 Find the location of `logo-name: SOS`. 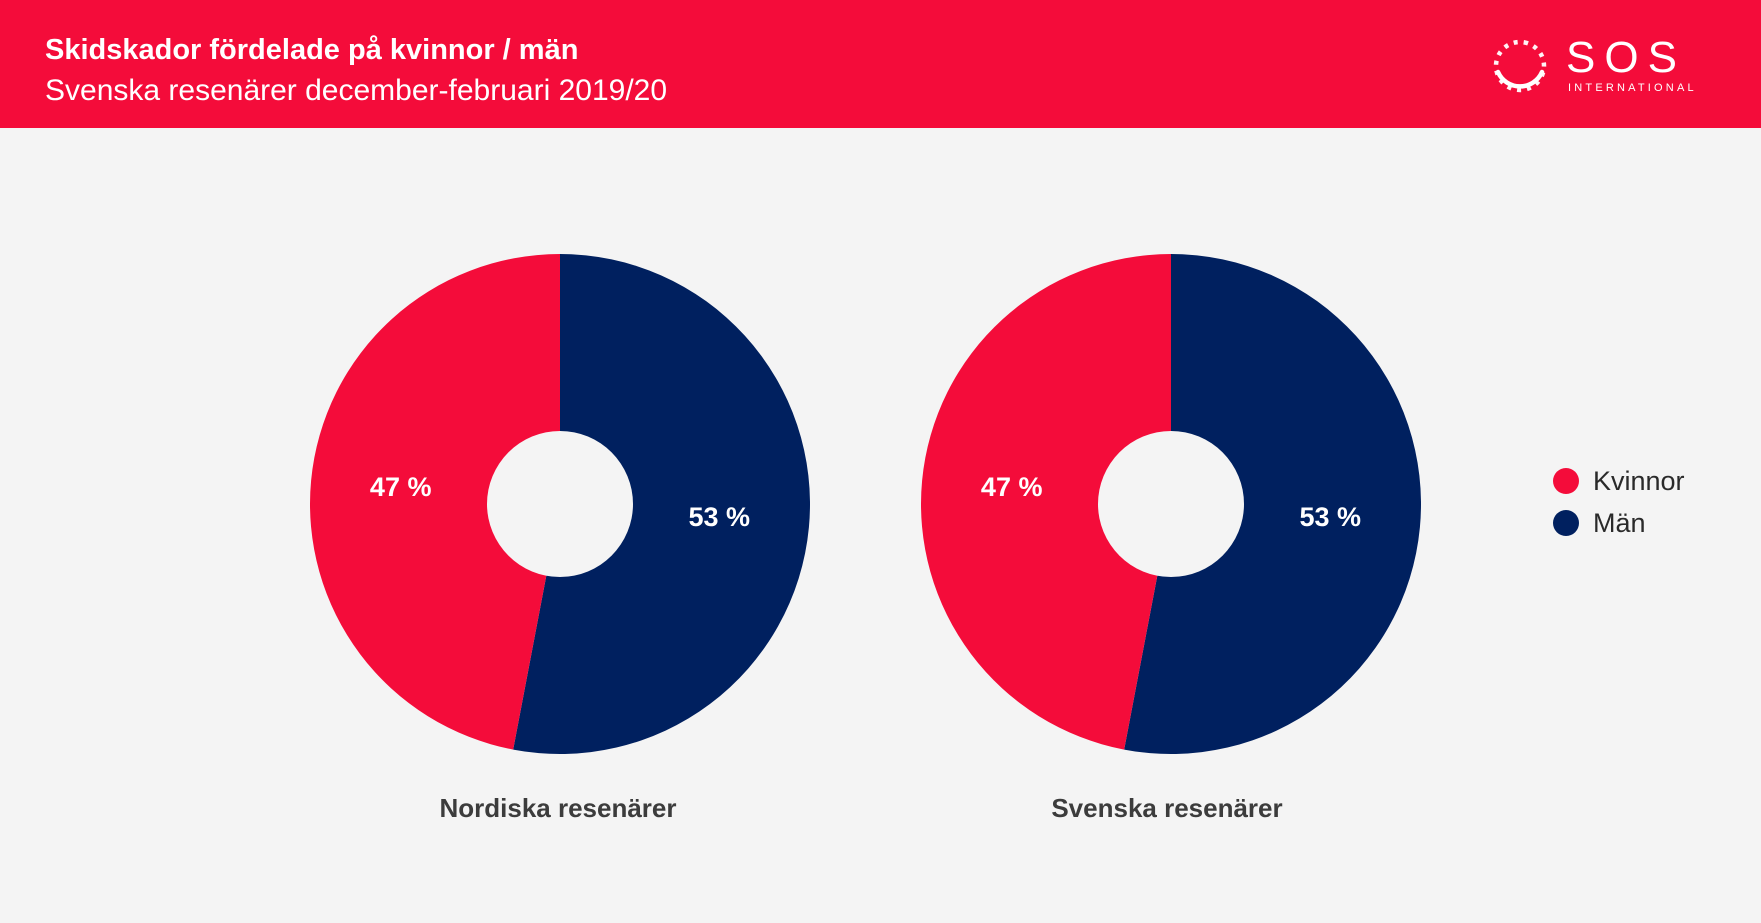

logo-name: SOS is located at coordinates (1626, 57).